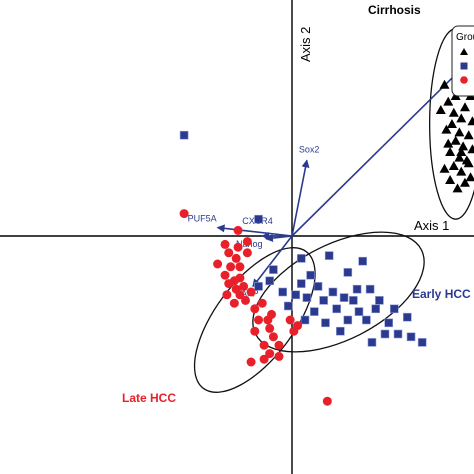 The height and width of the screenshot is (474, 474). Describe the element at coordinates (464, 66) in the screenshot. I see `legend-marker-square` at that location.